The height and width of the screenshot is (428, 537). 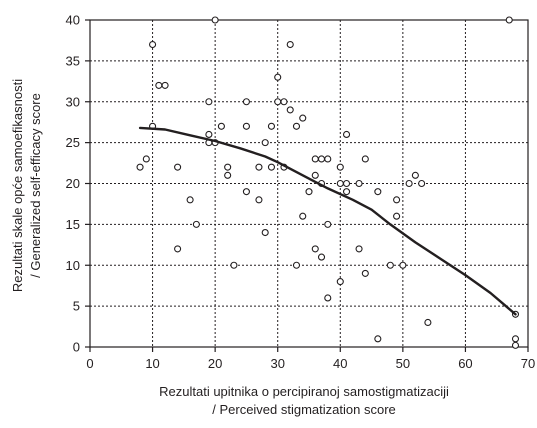 What do you see at coordinates (76, 347) in the screenshot?
I see `y-tick-label: 0` at bounding box center [76, 347].